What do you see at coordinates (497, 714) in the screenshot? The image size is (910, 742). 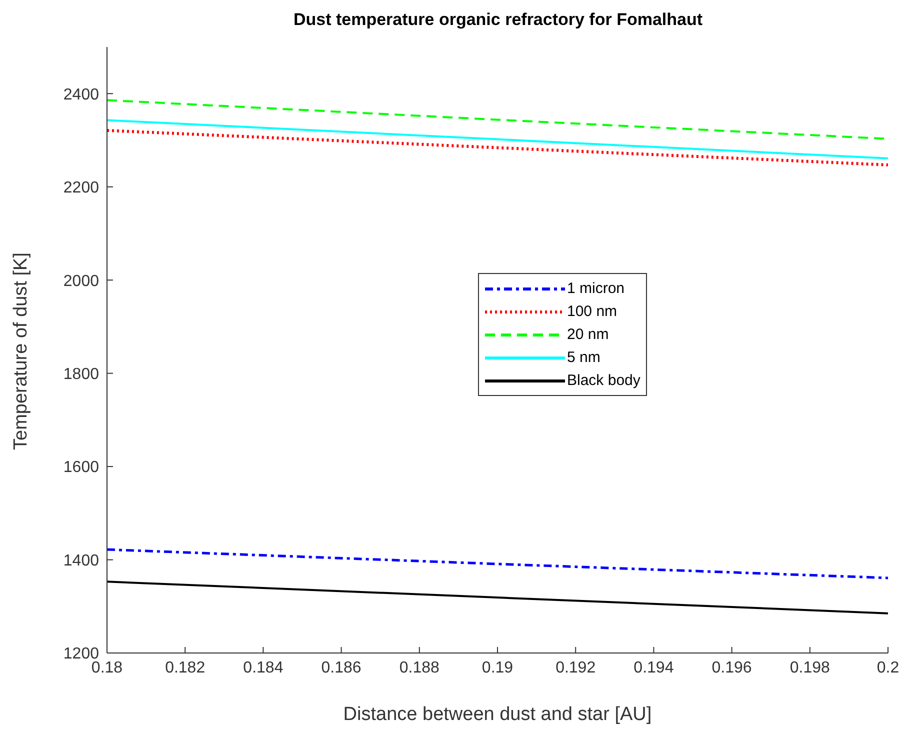 I see `x-axis-title: Distance between dust and star [AU]` at bounding box center [497, 714].